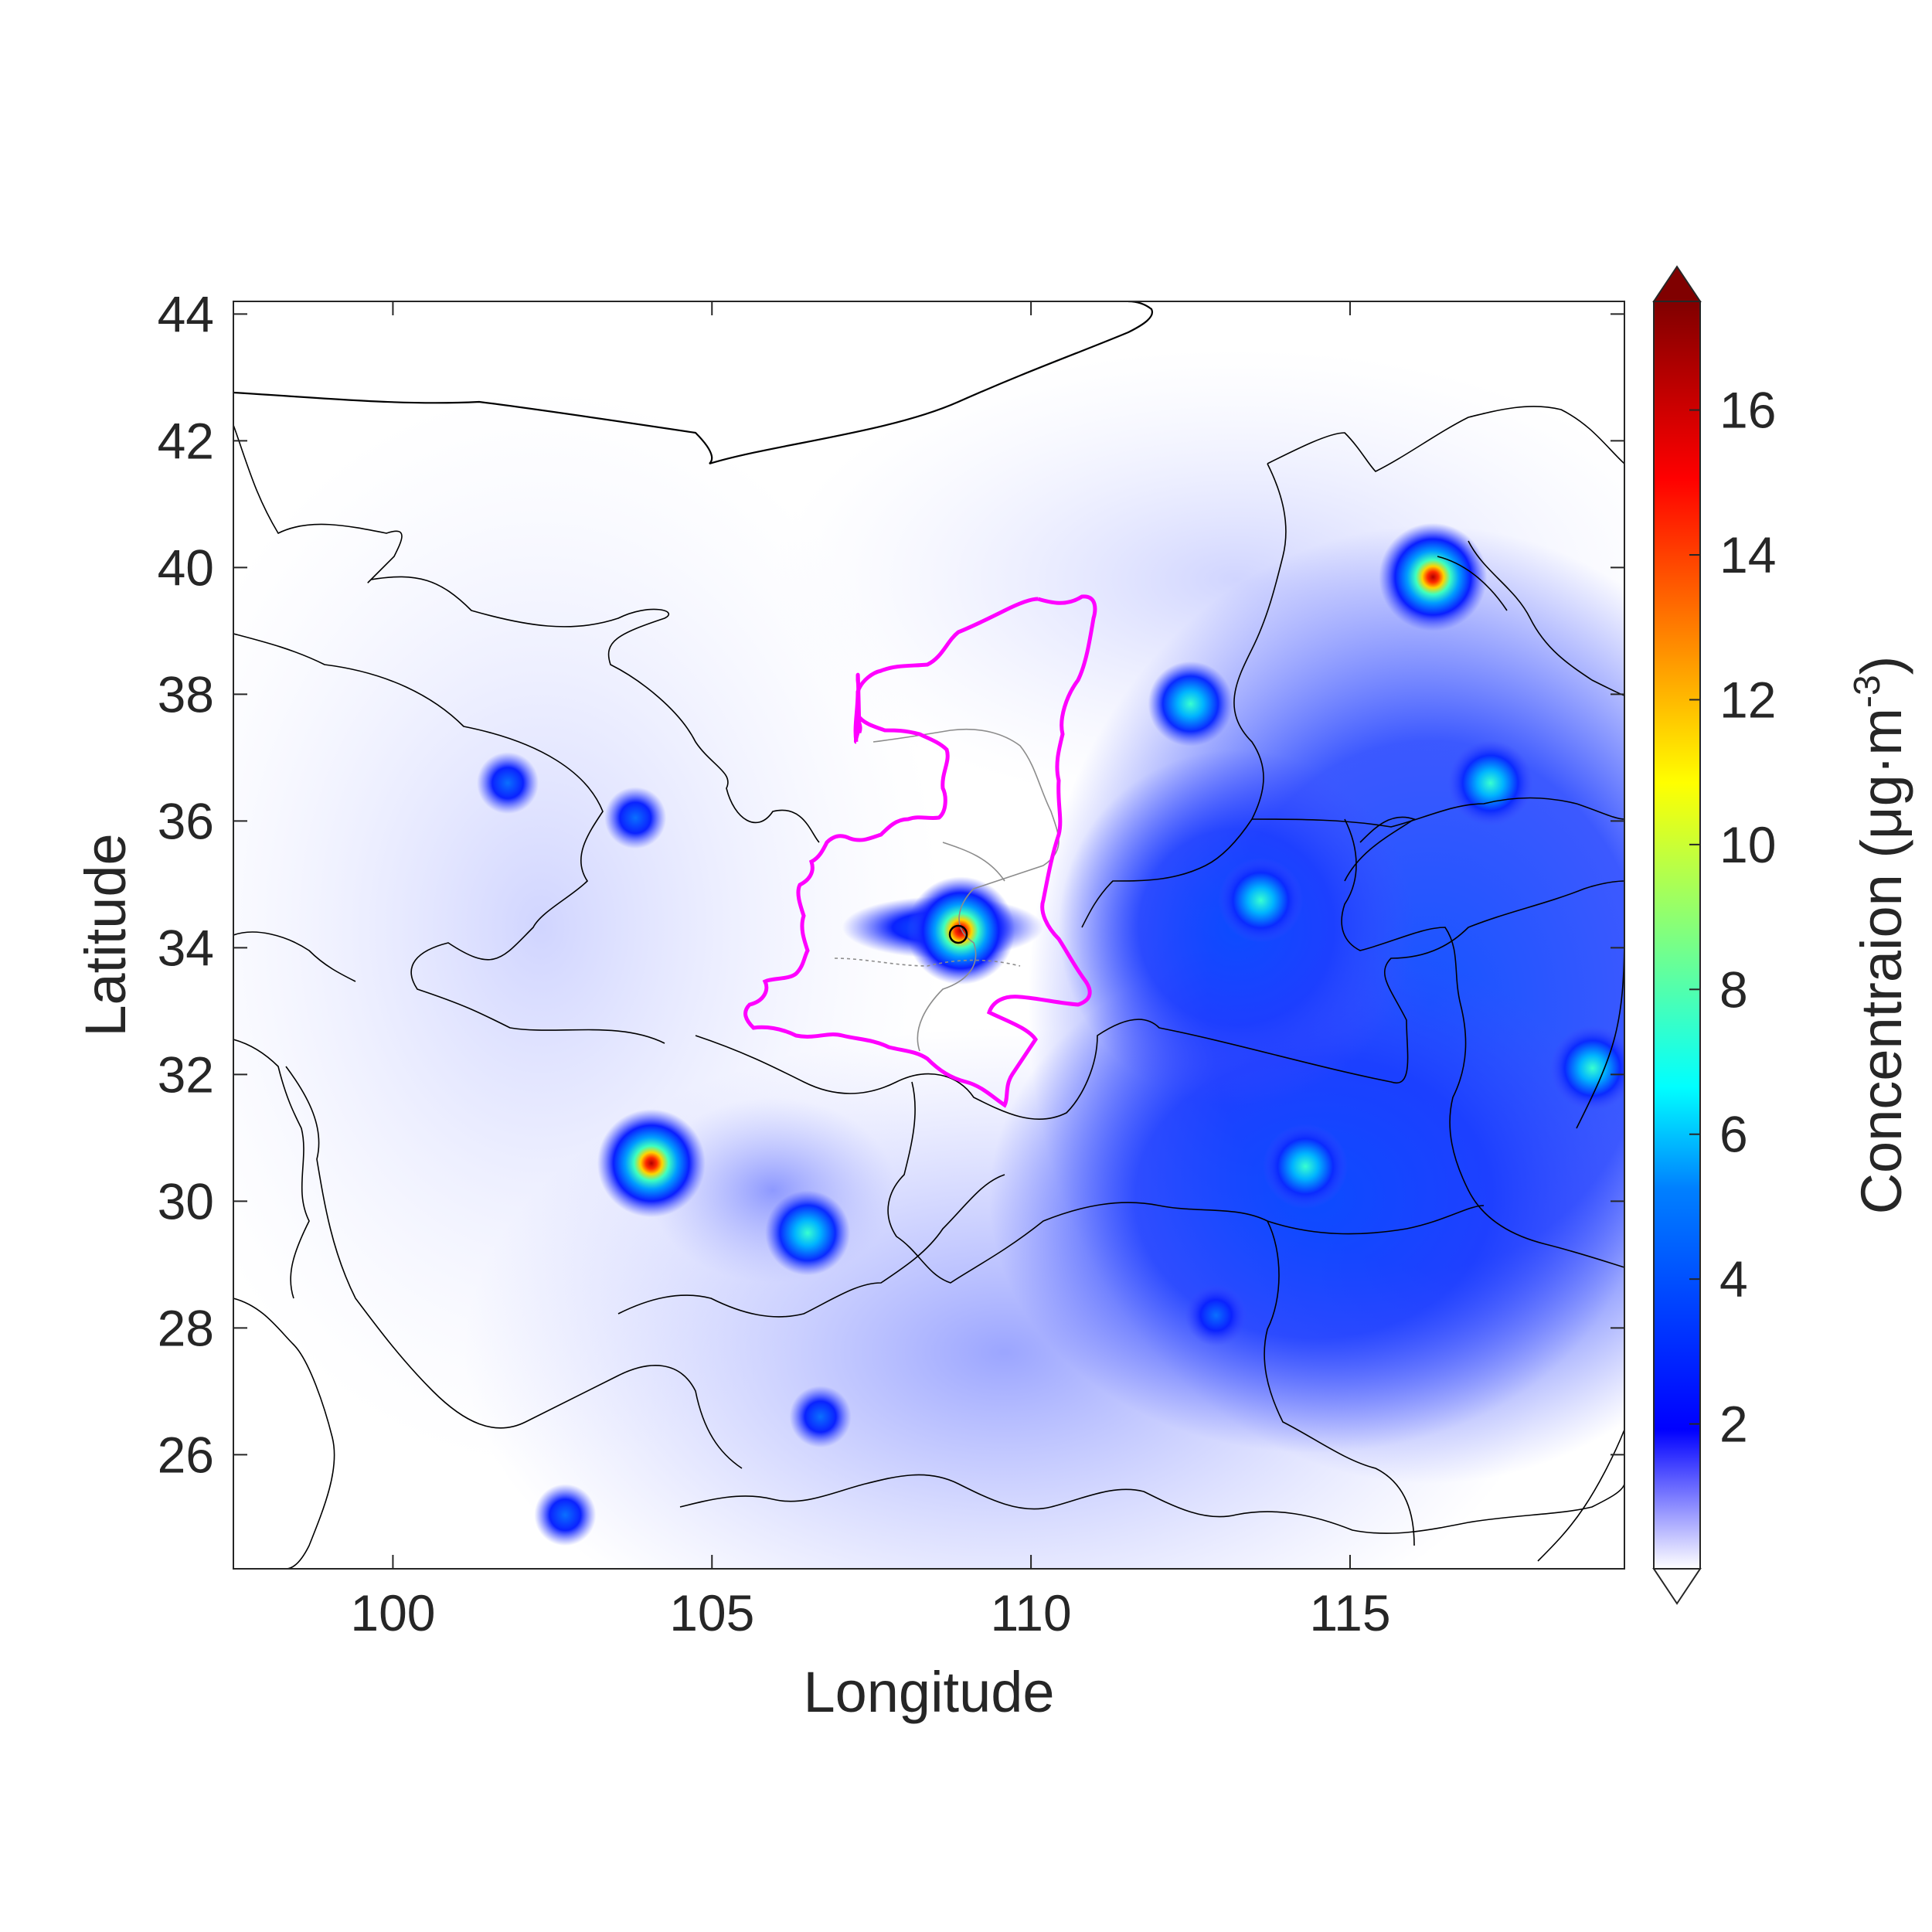 The width and height of the screenshot is (1932, 1932). Describe the element at coordinates (1784, 935) in the screenshot. I see `colorbar: 2 4 6 8 10 12 14 16 Concentraion (μg·m-3)` at that location.